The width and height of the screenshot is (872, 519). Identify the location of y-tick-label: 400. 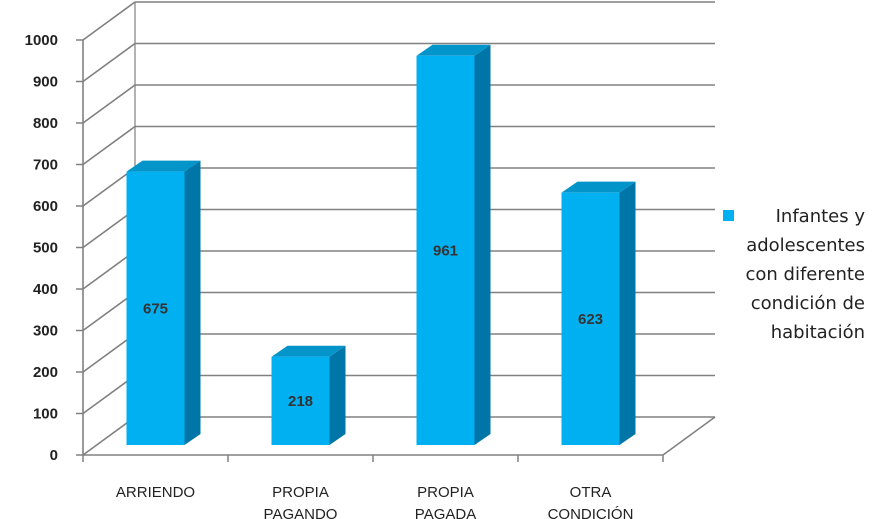
(45, 289).